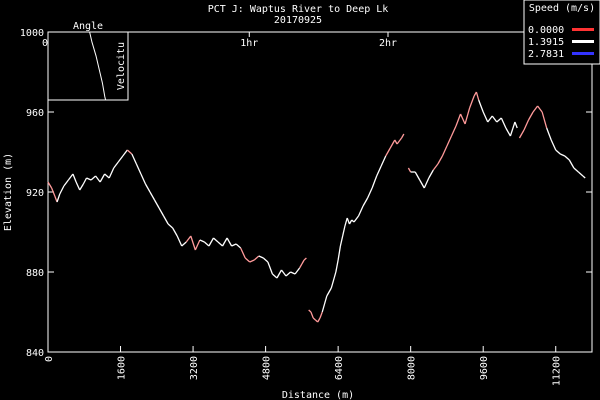 The height and width of the screenshot is (400, 600). I want to click on legend-label: 1.3915, so click(546, 42).